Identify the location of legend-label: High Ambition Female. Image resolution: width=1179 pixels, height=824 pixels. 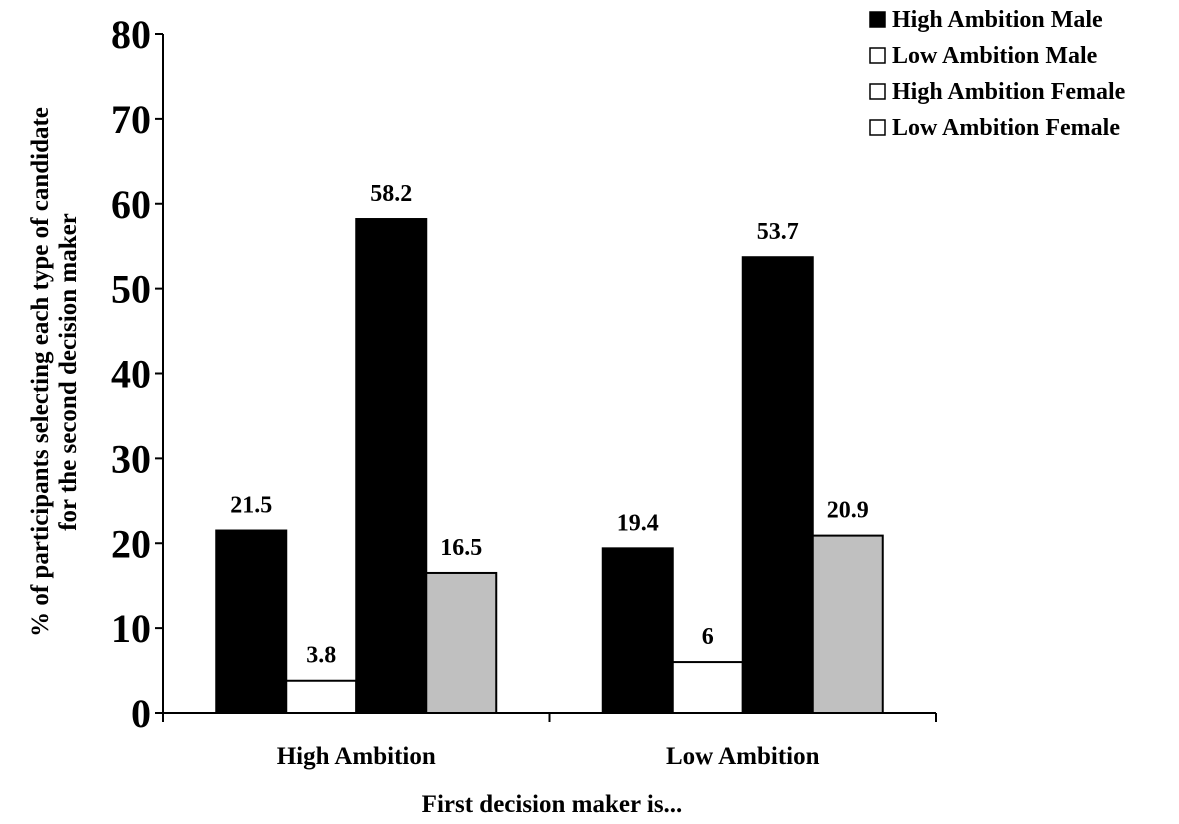
(1009, 92).